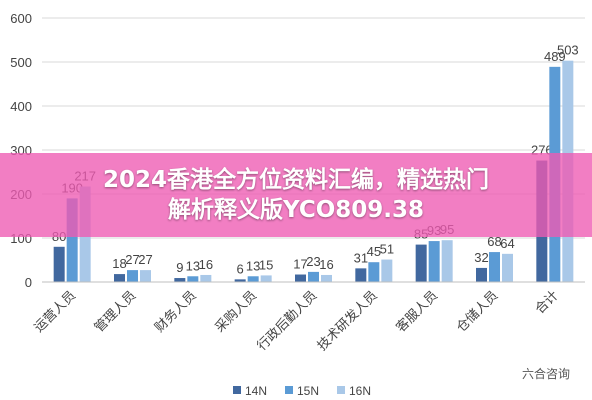 The height and width of the screenshot is (400, 592). What do you see at coordinates (476, 311) in the screenshot?
I see `x-tick-label: 仓储人员` at bounding box center [476, 311].